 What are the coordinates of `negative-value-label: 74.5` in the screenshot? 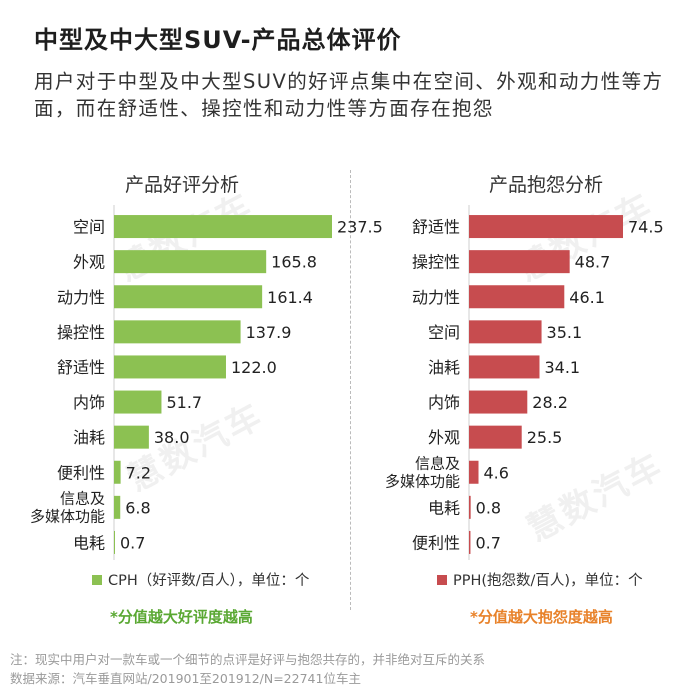 It's located at (646, 227).